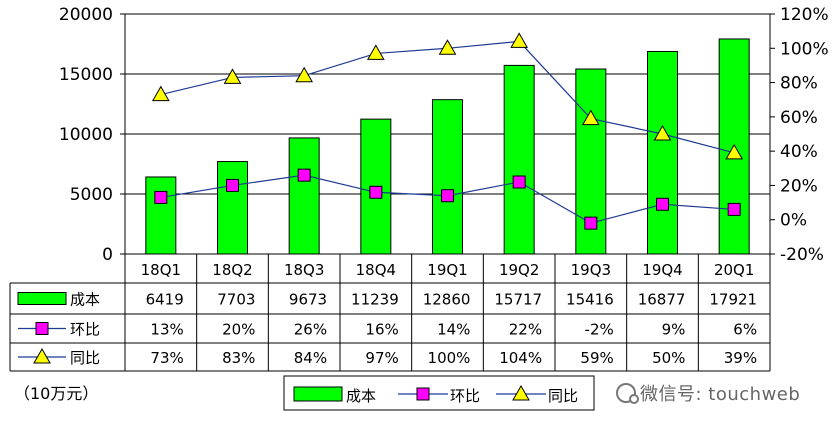  Describe the element at coordinates (465, 396) in the screenshot. I see `legend-label: 环比` at that location.